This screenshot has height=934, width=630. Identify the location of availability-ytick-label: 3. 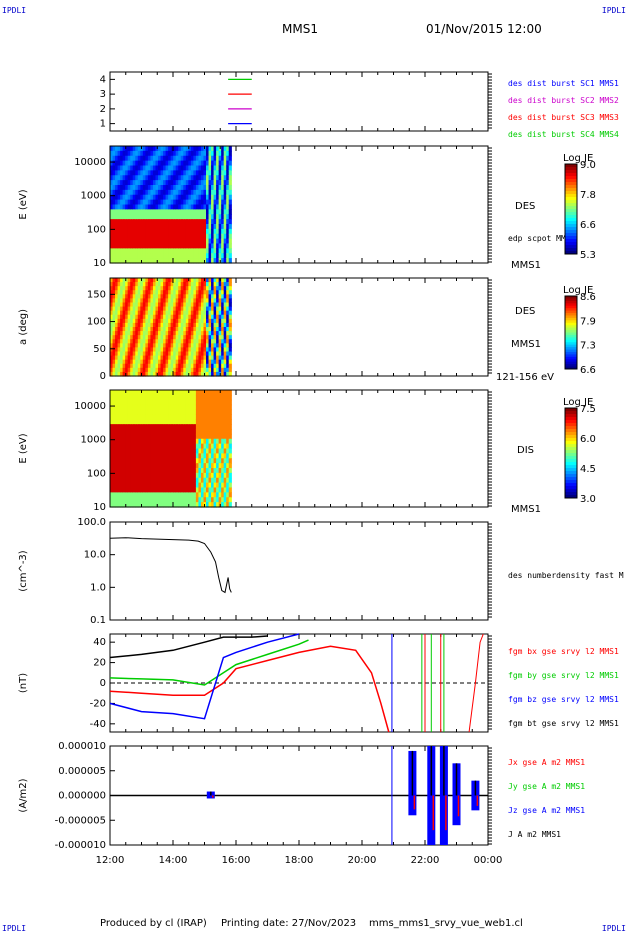
(103, 94).